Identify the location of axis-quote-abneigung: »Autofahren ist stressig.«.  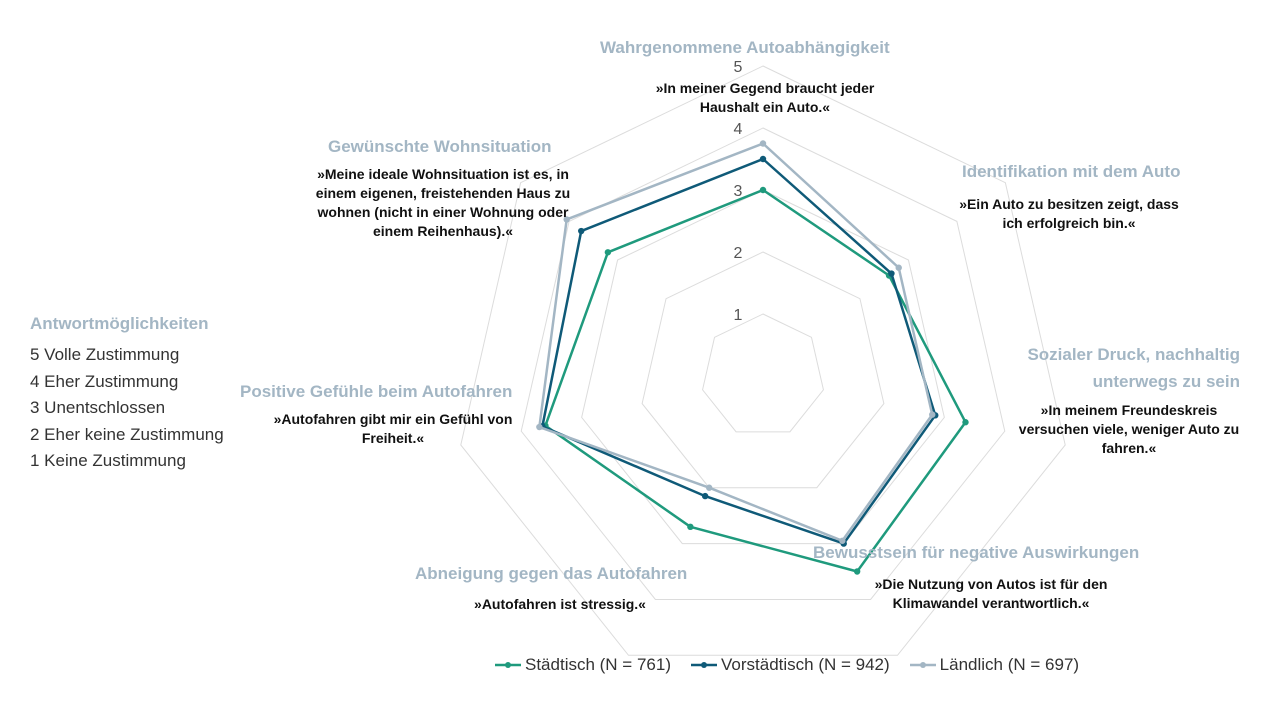
(560, 604).